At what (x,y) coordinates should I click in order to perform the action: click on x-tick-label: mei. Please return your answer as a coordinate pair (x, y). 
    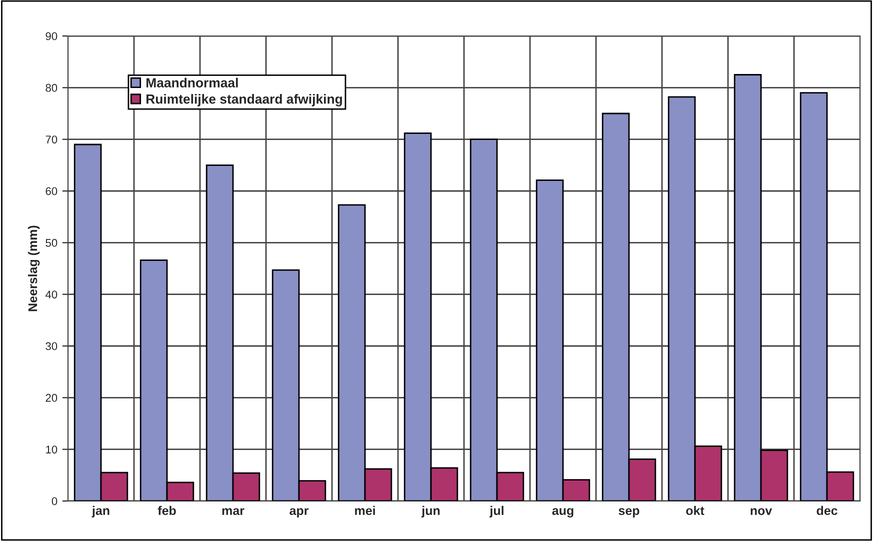
    Looking at the image, I should click on (365, 511).